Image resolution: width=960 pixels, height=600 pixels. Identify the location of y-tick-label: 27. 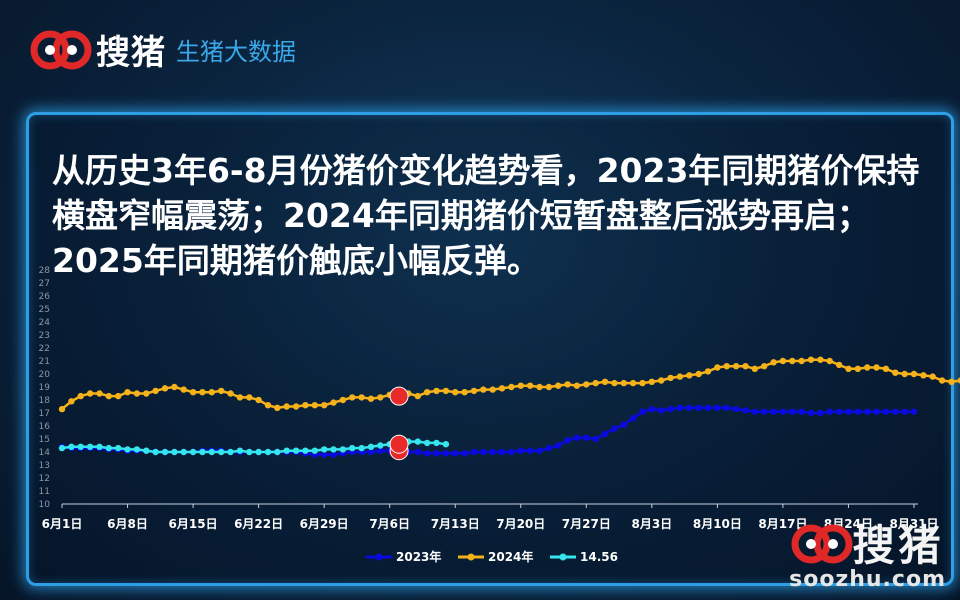
(44, 284).